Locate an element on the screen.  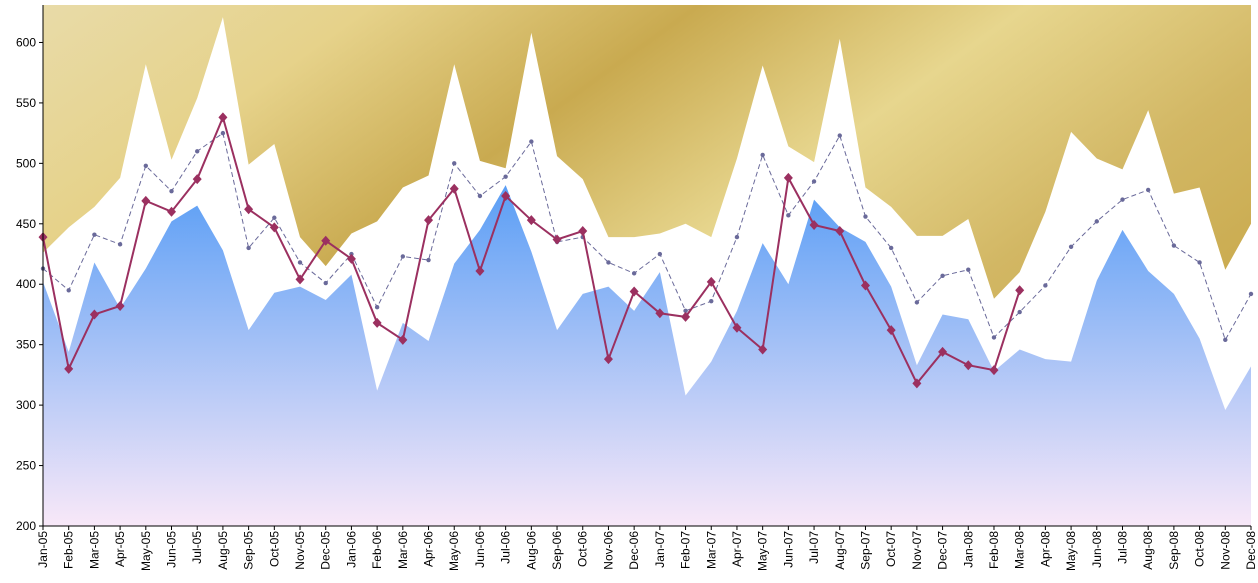
x-tick-label: Jun-07 is located at coordinates (788, 549).